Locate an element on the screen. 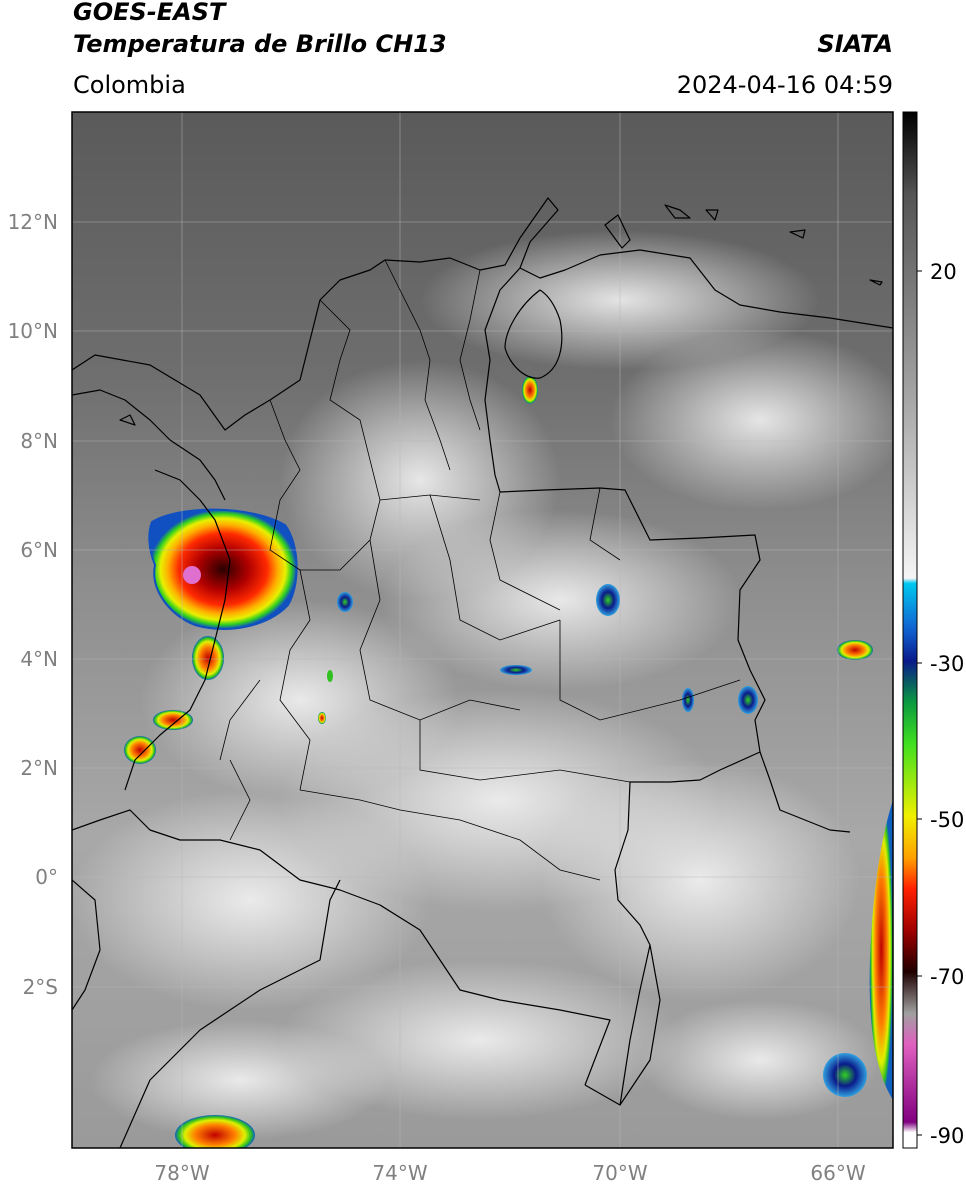 The height and width of the screenshot is (1190, 966). lon-label-78w: 78°W is located at coordinates (181, 1173).